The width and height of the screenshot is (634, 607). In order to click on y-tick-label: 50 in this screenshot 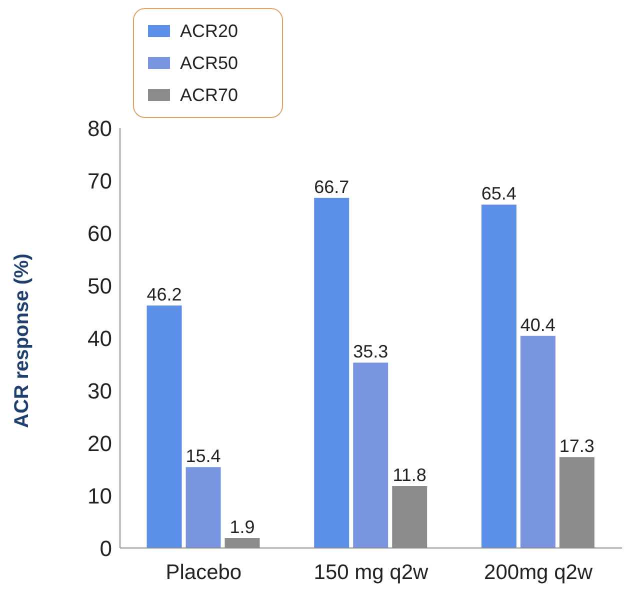, I will do `click(100, 285)`.